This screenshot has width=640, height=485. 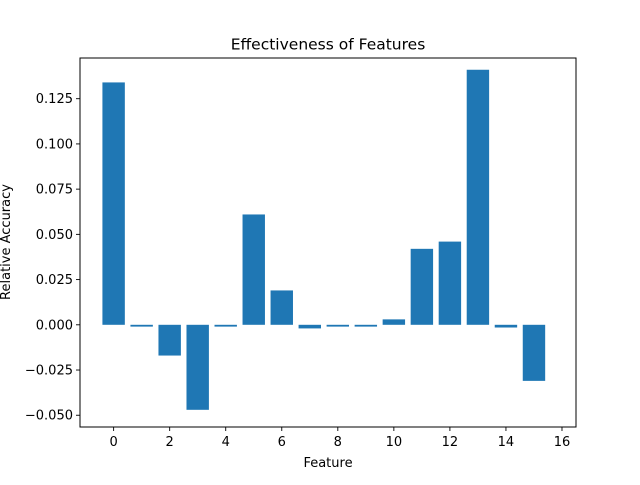 What do you see at coordinates (49, 416) in the screenshot?
I see `y-tick-label: −0.050` at bounding box center [49, 416].